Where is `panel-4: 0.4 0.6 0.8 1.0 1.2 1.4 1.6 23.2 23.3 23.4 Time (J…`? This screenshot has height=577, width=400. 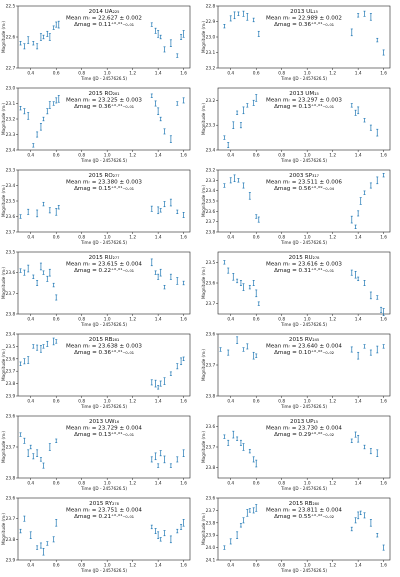
panel-4: 0.4 0.6 0.8 1.0 1.2 1.4 1.6 23.2 23.3 23.4 Time (J… is located at coordinates (296, 125).